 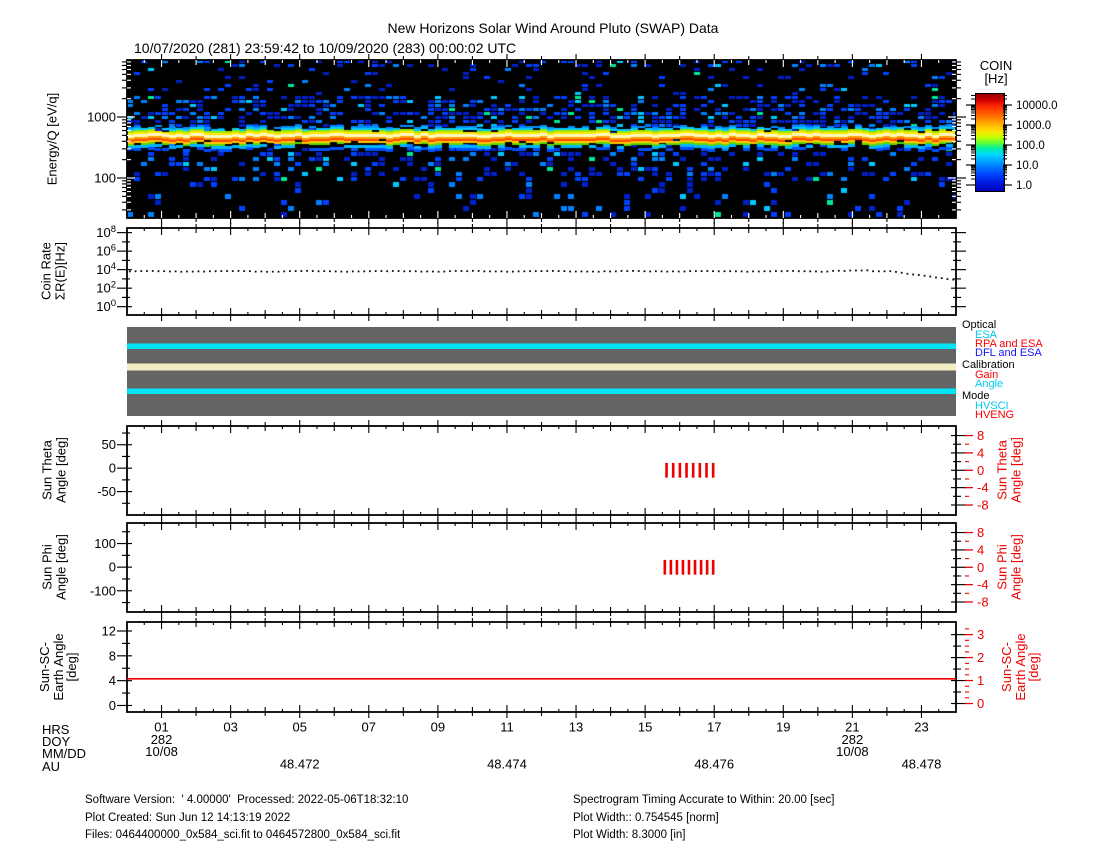 I want to click on tick-label: 05, so click(x=299, y=727).